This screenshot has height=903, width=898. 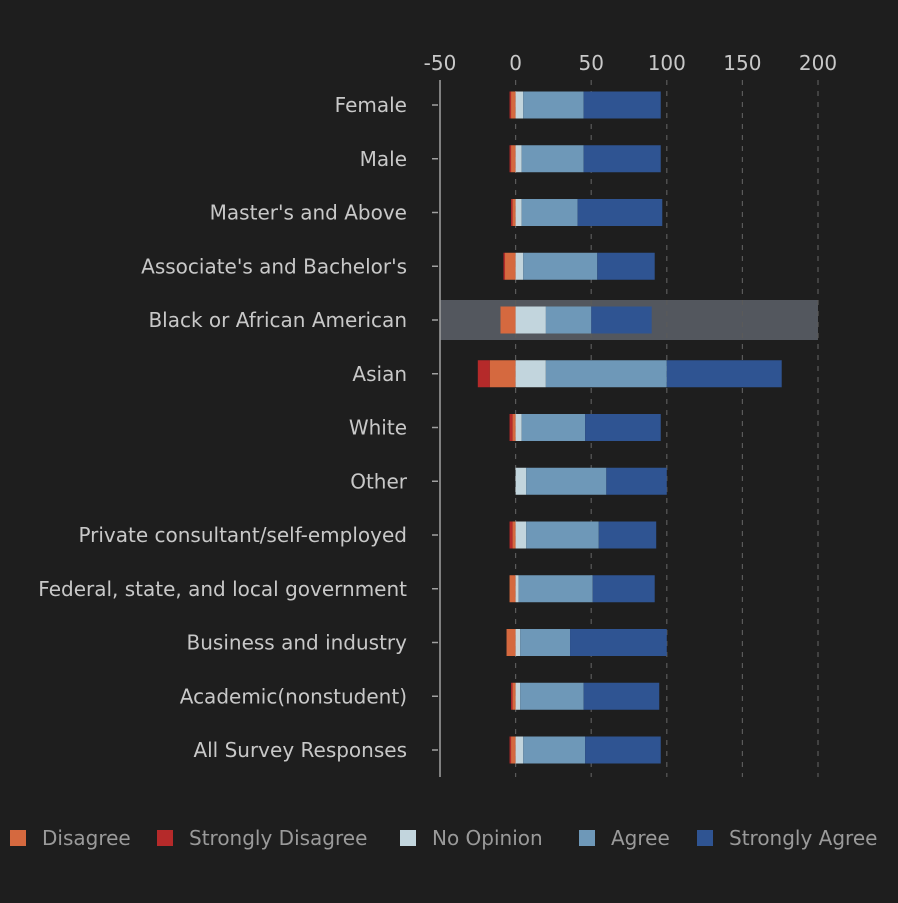 What do you see at coordinates (242, 535) in the screenshot?
I see `category-label: Private consultant/self-employed` at bounding box center [242, 535].